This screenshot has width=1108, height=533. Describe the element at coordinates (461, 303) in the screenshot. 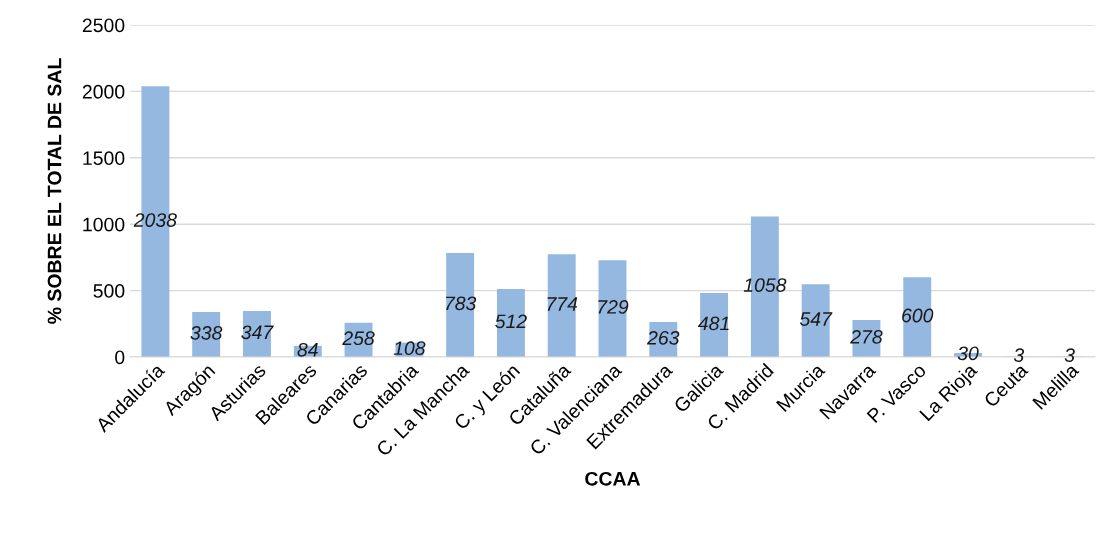

I see `data-label: 783` at that location.